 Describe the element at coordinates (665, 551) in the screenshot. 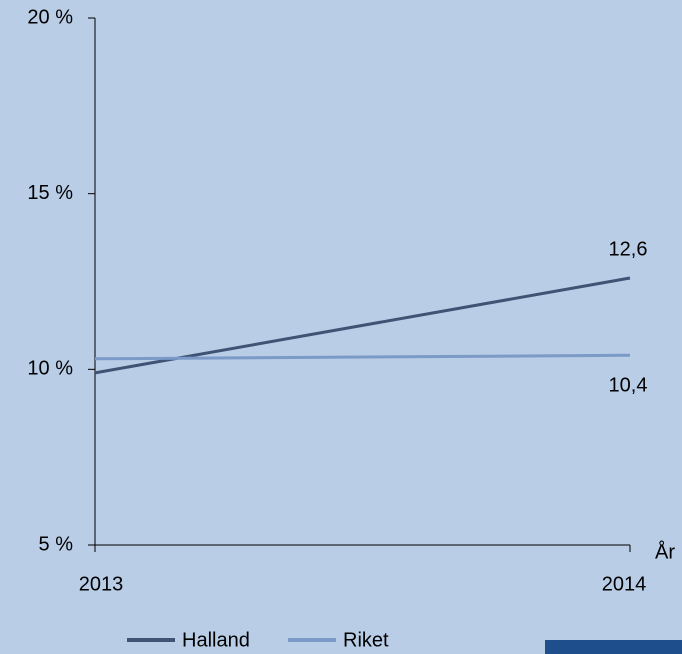

I see `x-axis-label: År` at that location.